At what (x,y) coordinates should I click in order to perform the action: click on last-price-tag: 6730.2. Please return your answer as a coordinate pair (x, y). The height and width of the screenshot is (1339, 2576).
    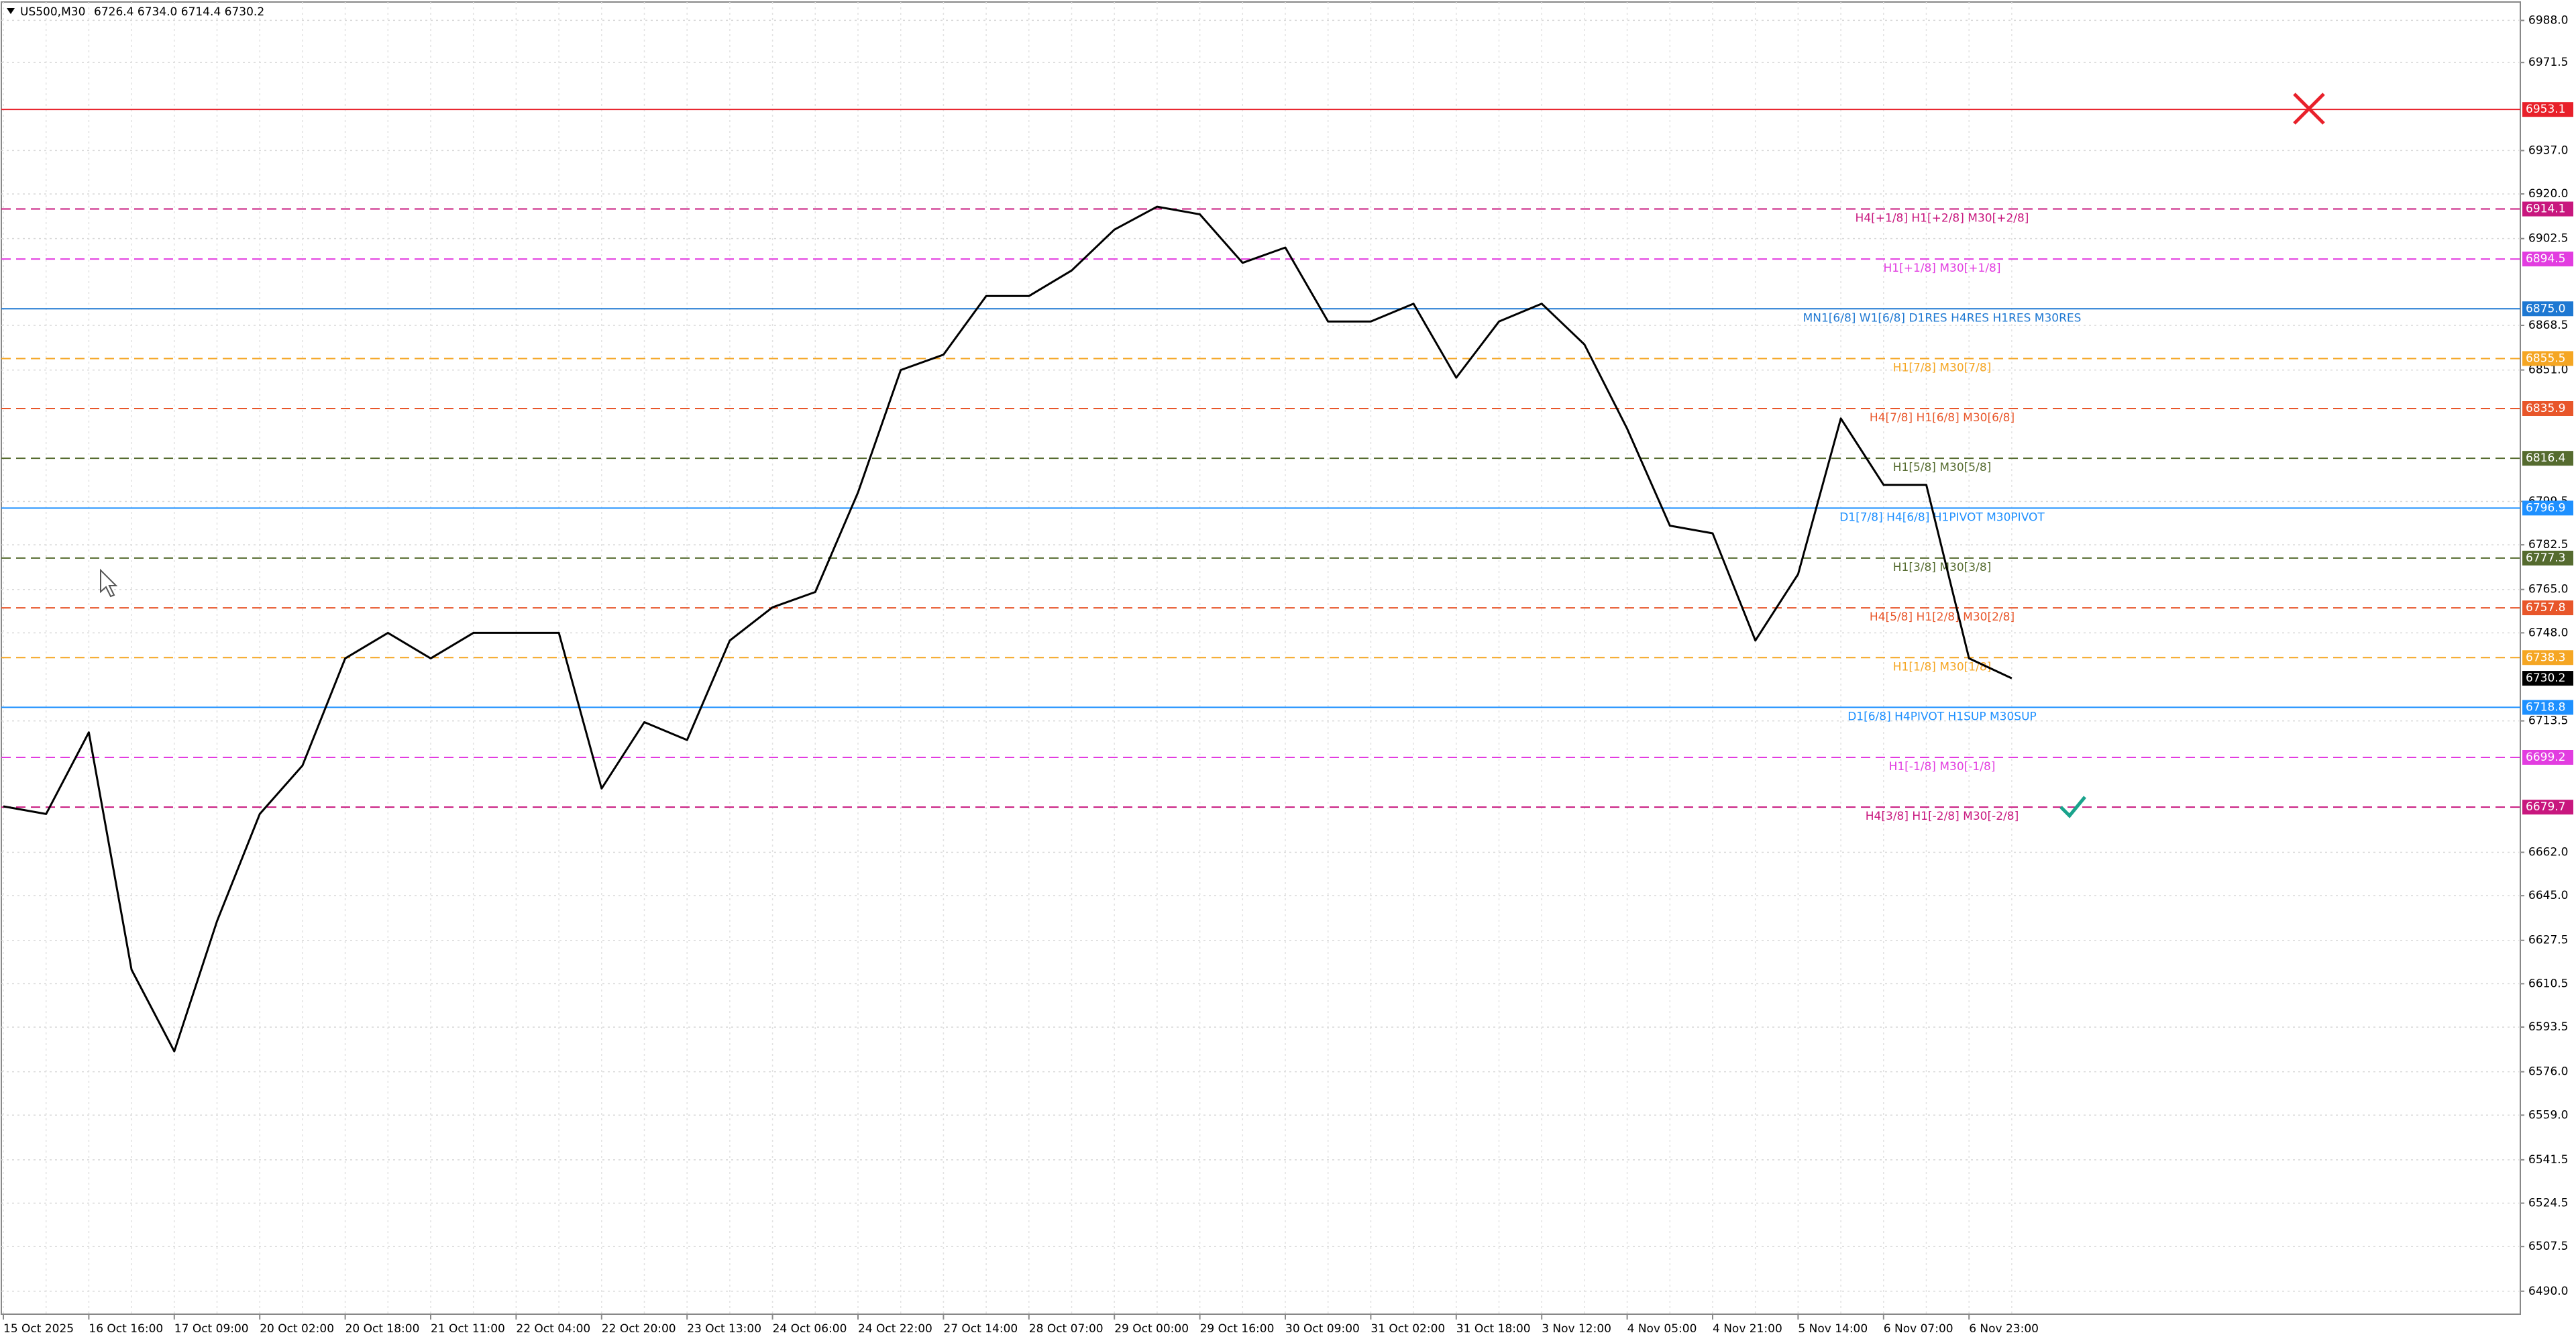
    Looking at the image, I should click on (2545, 678).